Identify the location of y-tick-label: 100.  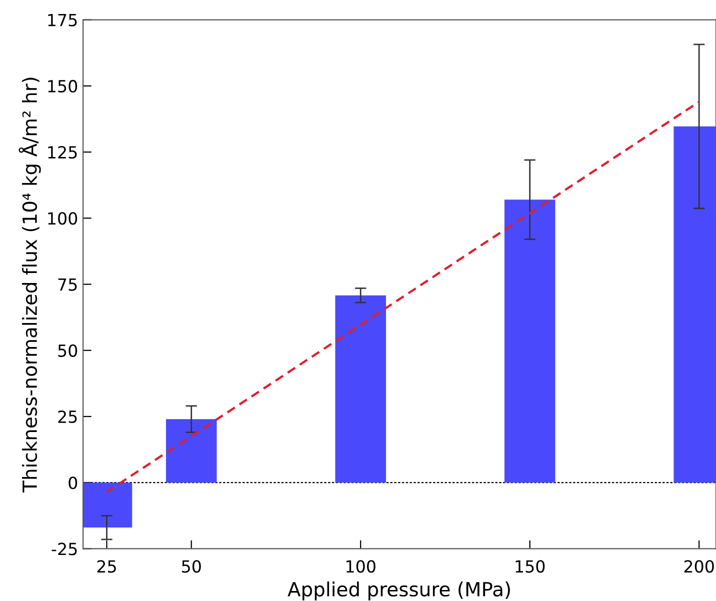
(63, 218).